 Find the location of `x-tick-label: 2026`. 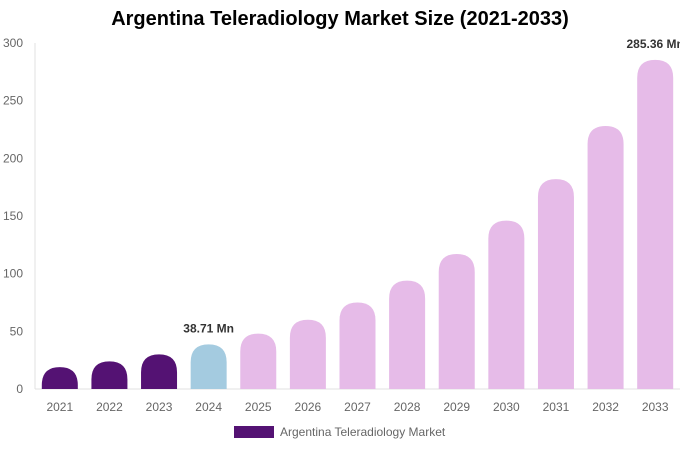

x-tick-label: 2026 is located at coordinates (308, 407).